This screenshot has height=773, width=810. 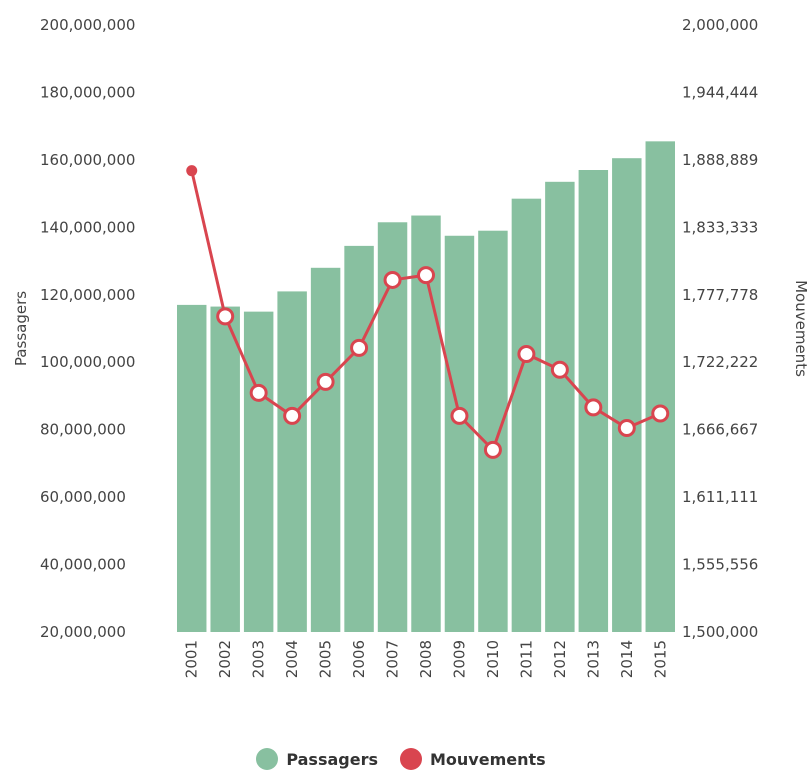 What do you see at coordinates (87, 295) in the screenshot?
I see `left-tick-label: 120,000,000` at bounding box center [87, 295].